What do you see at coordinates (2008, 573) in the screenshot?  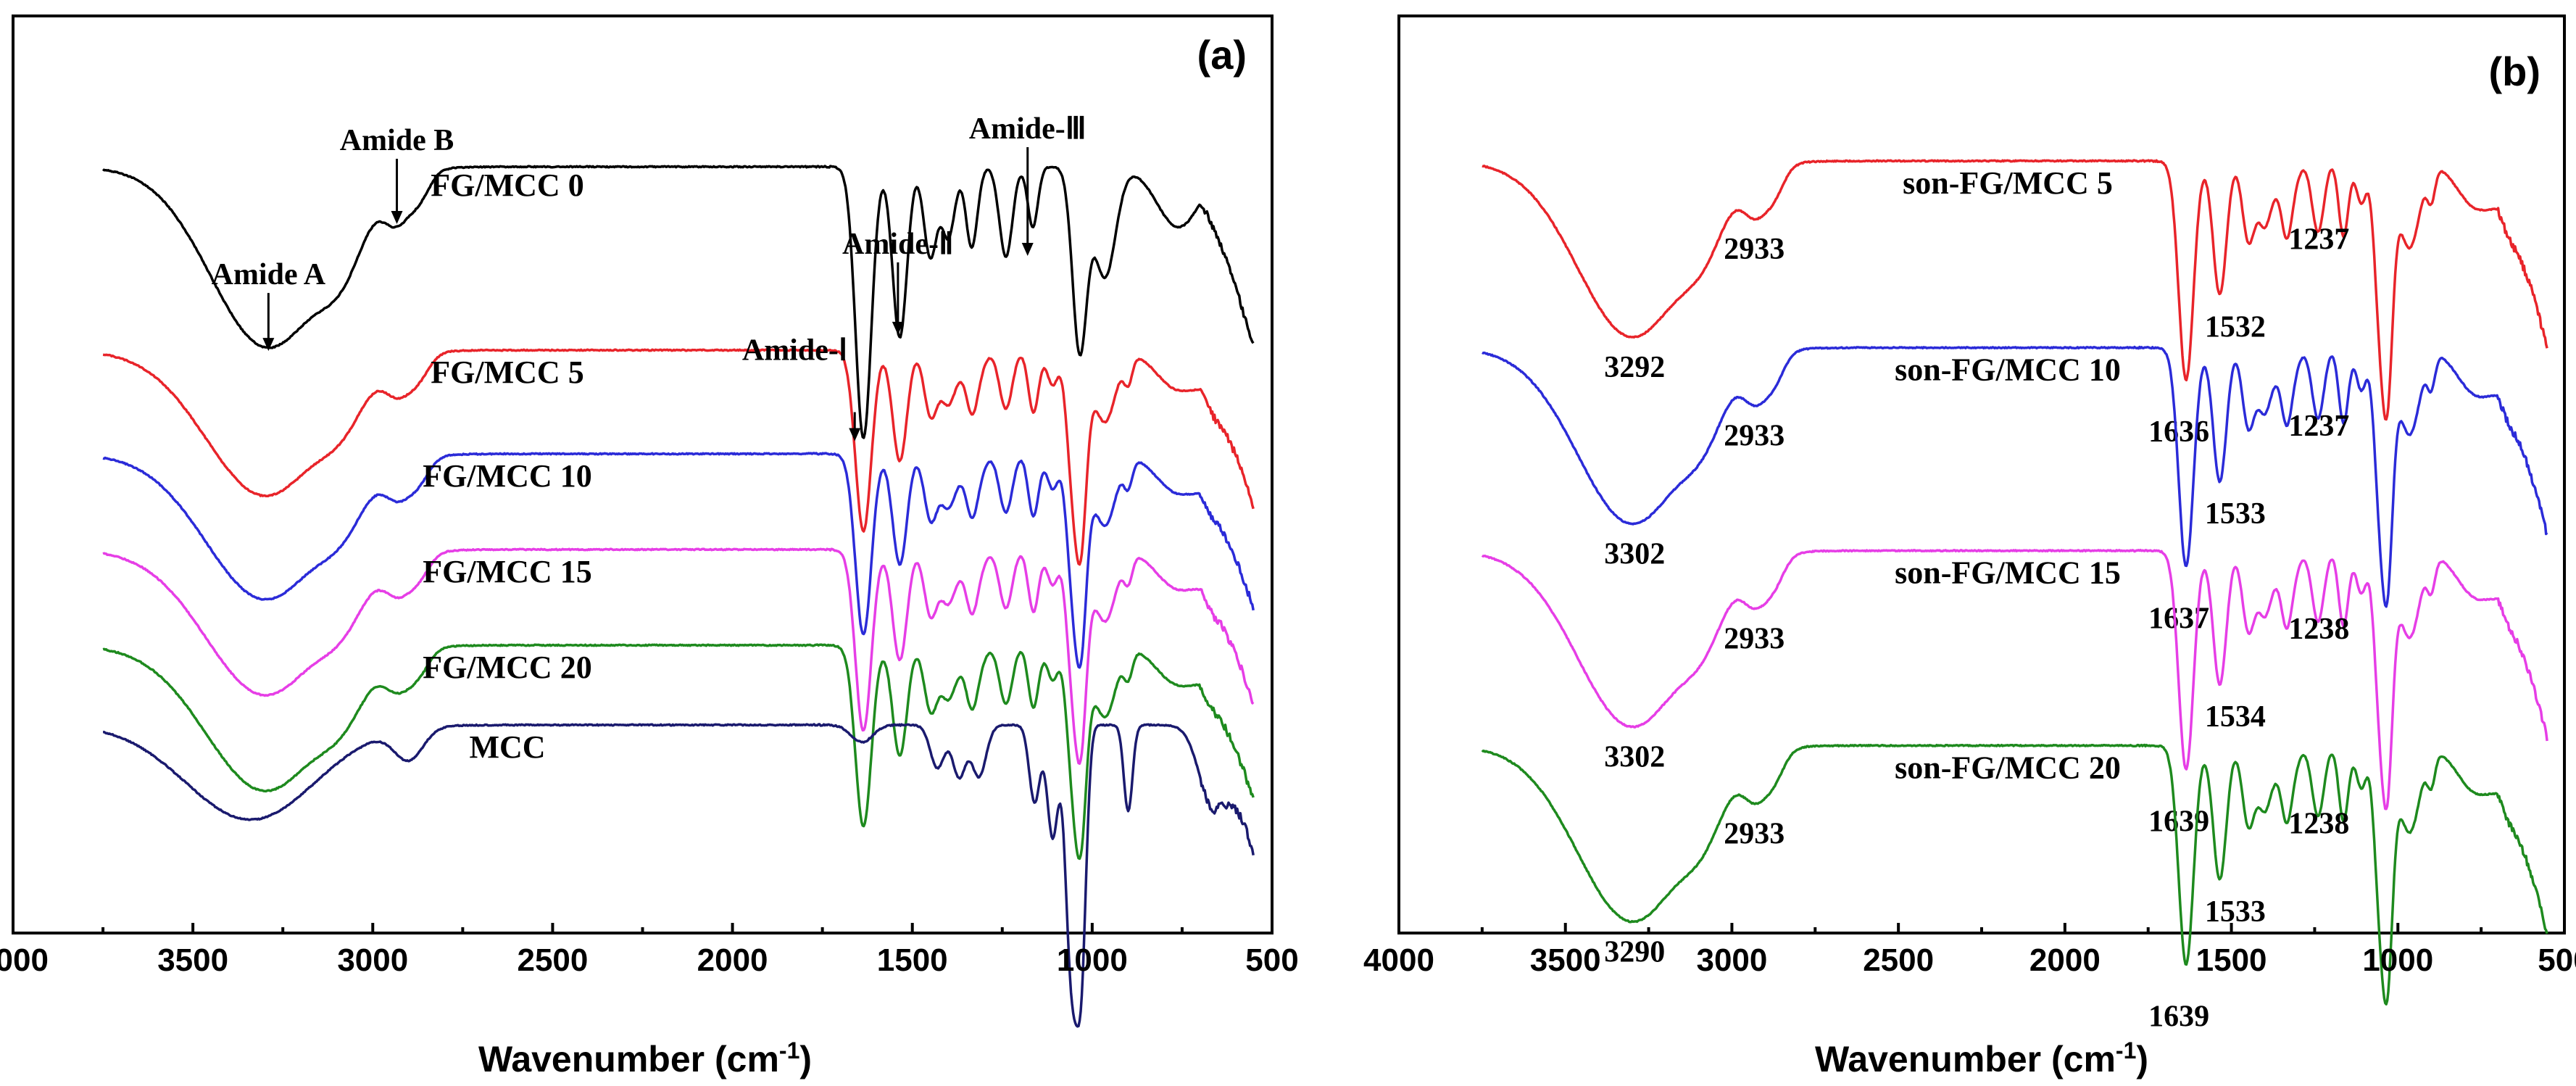 I see `series-label: son-FG/MCC 15` at bounding box center [2008, 573].